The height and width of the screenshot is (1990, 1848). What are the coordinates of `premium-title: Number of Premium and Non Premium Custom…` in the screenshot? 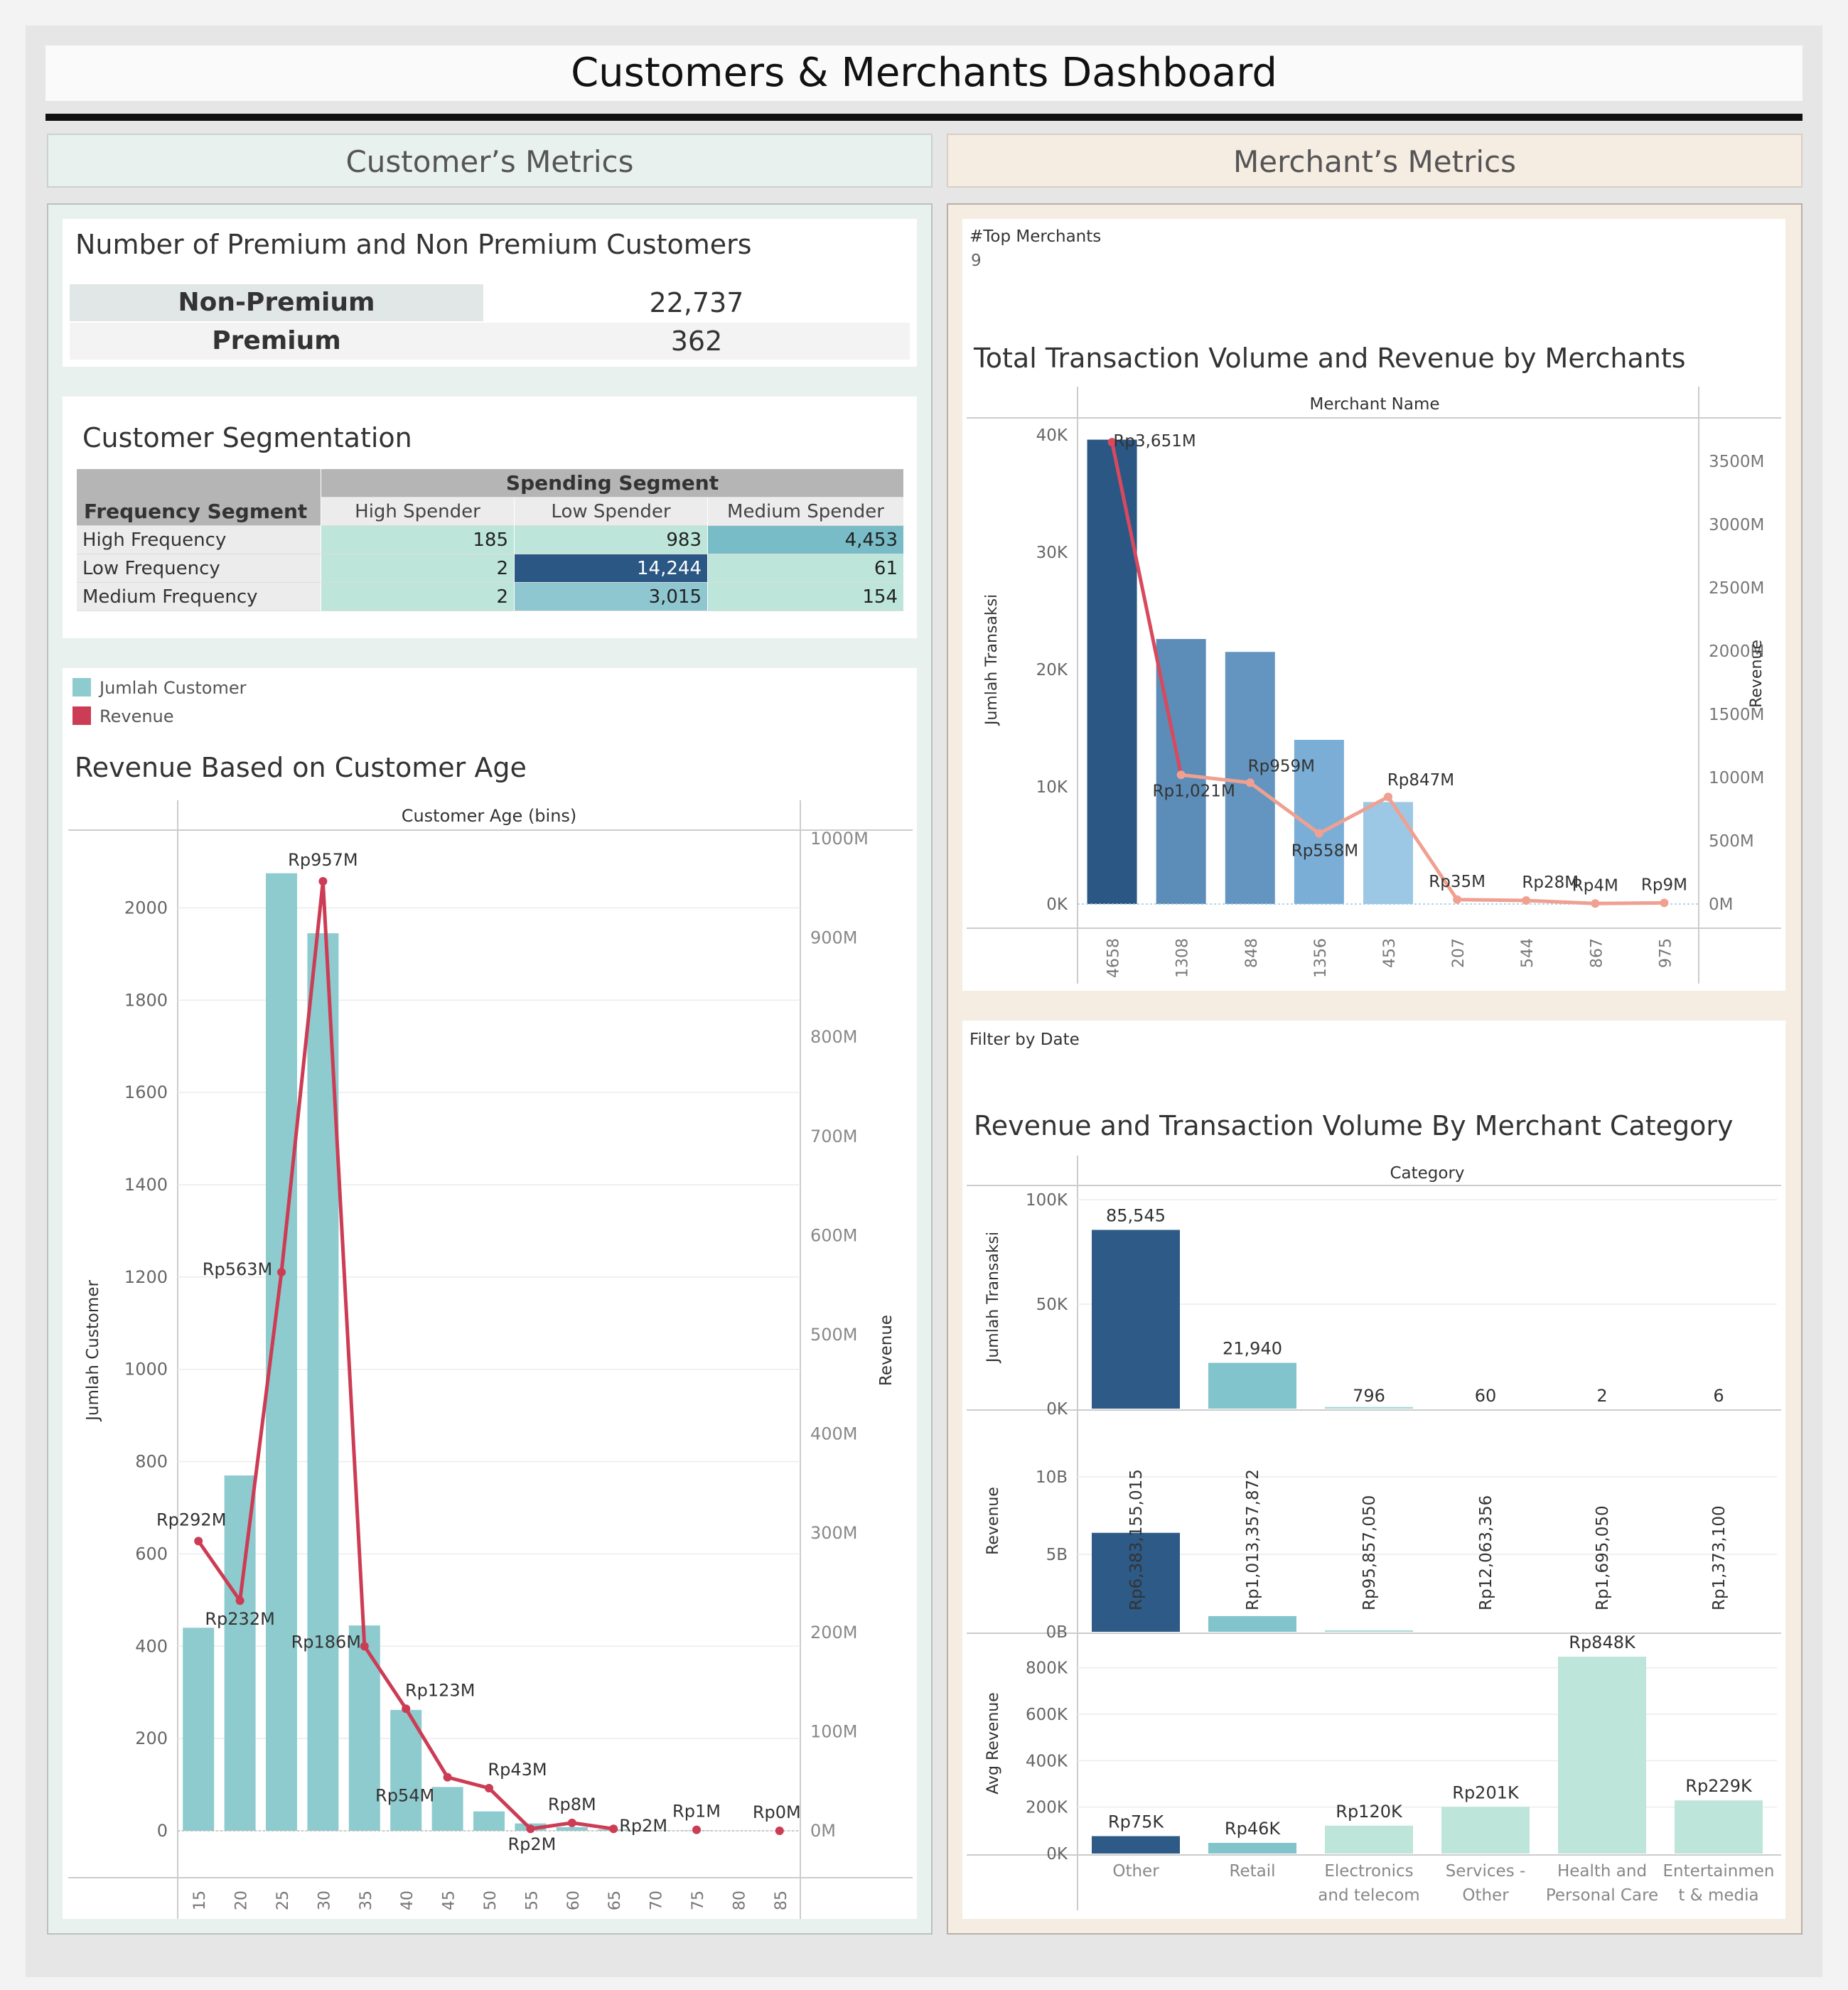 It's located at (413, 245).